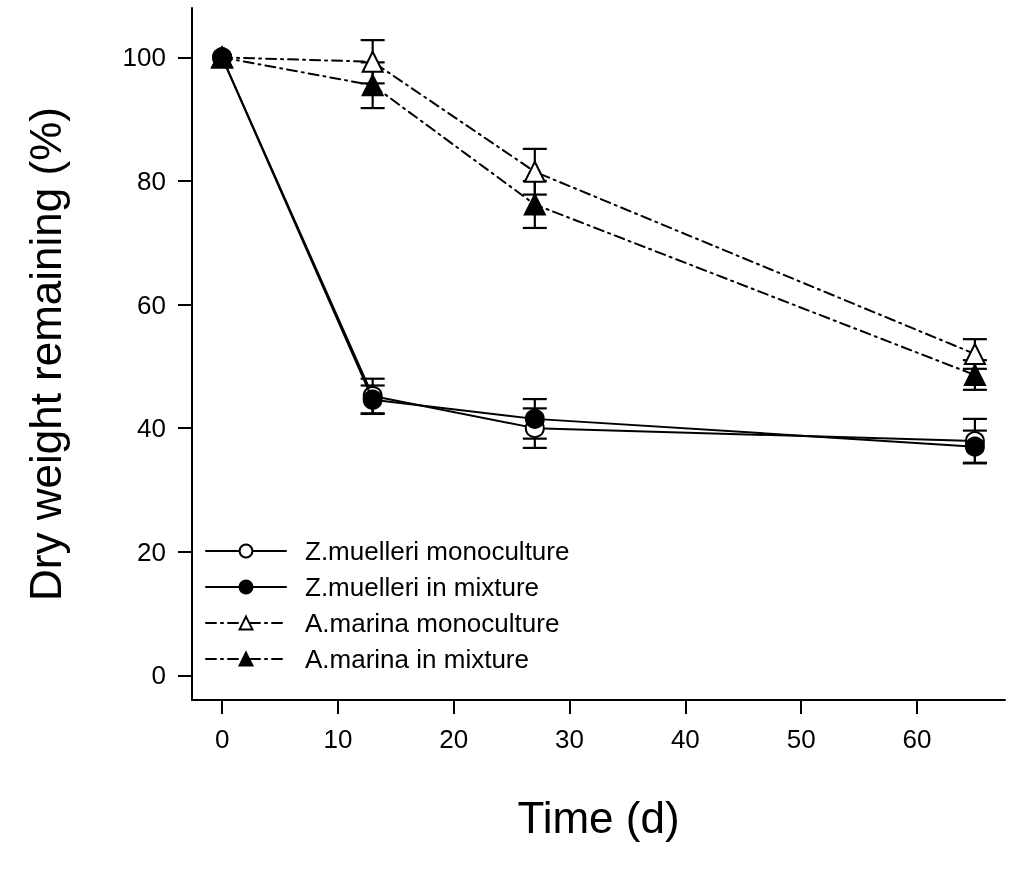 The height and width of the screenshot is (882, 1010). Describe the element at coordinates (151, 551) in the screenshot. I see `y-tick-label: 20` at that location.